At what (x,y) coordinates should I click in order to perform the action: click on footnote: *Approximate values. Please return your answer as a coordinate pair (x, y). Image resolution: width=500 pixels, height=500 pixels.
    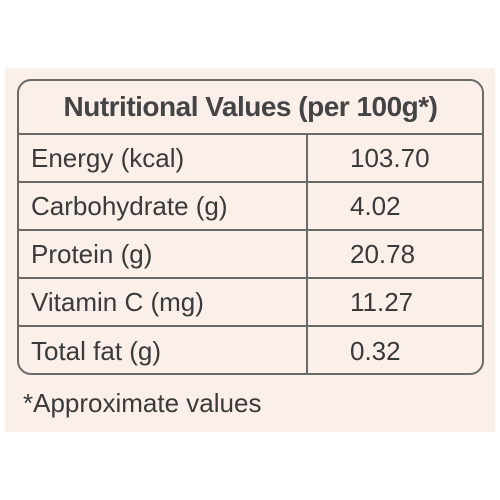
    Looking at the image, I should click on (142, 403).